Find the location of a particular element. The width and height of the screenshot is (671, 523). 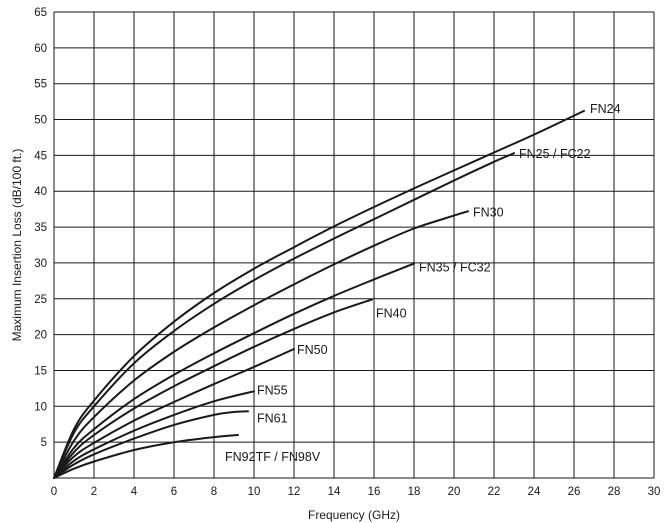

x-tick-label: 2 is located at coordinates (94, 492).